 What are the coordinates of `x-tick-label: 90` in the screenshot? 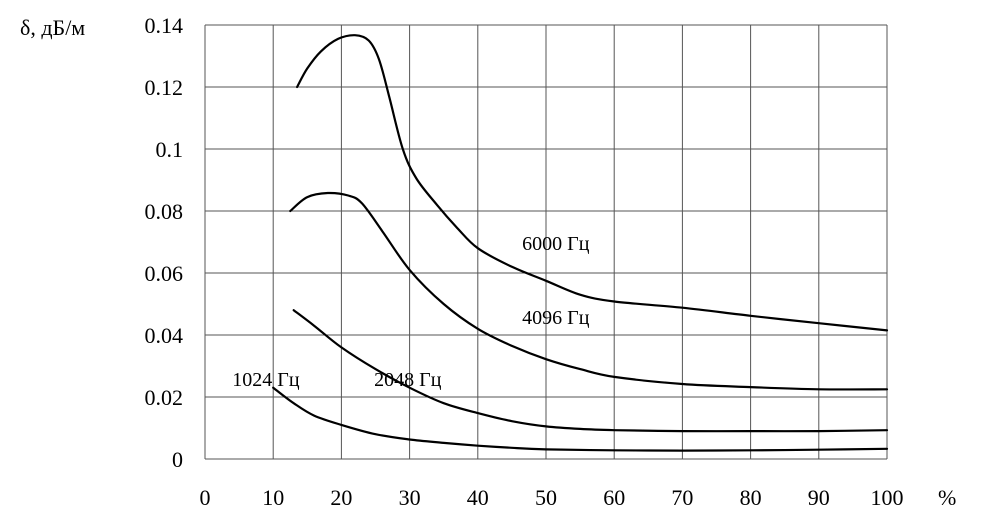 It's located at (819, 497).